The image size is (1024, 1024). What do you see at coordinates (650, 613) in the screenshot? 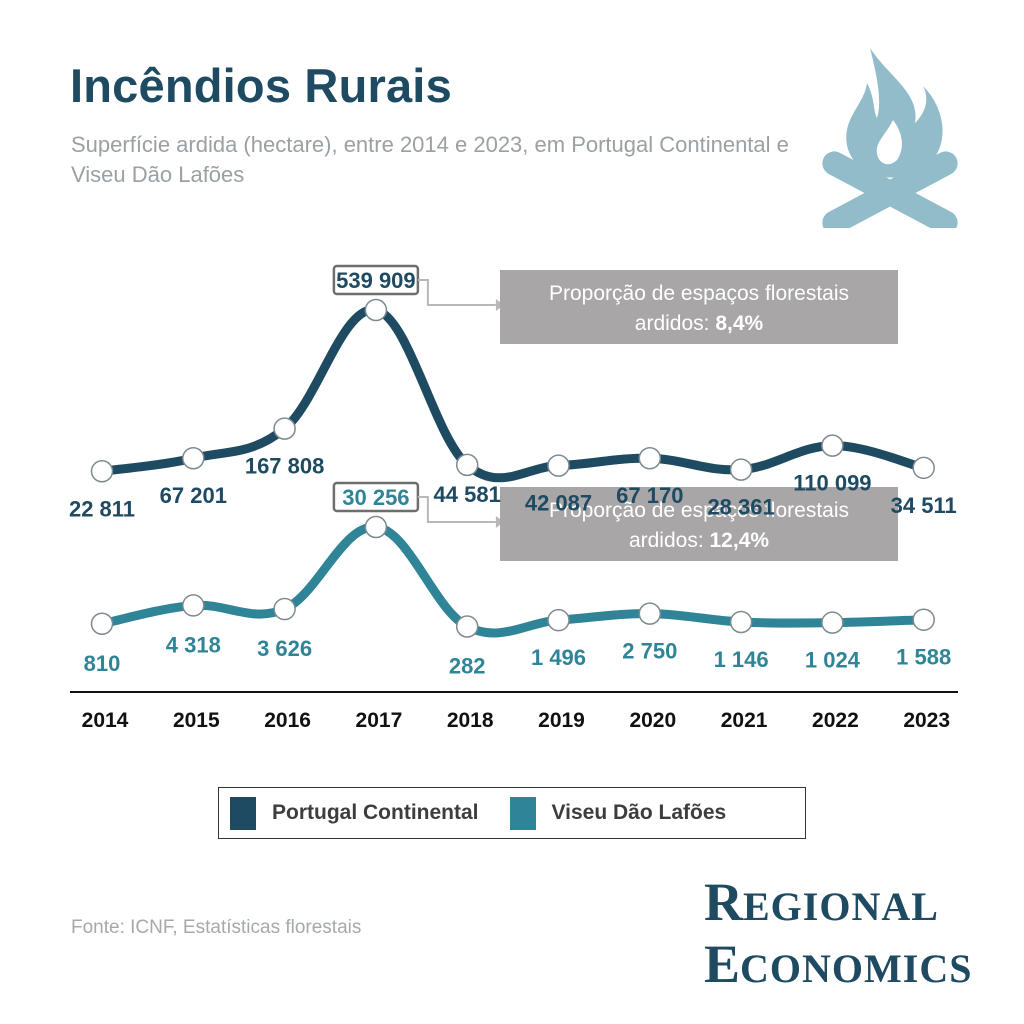
I see `data-point-viseu-2020` at bounding box center [650, 613].